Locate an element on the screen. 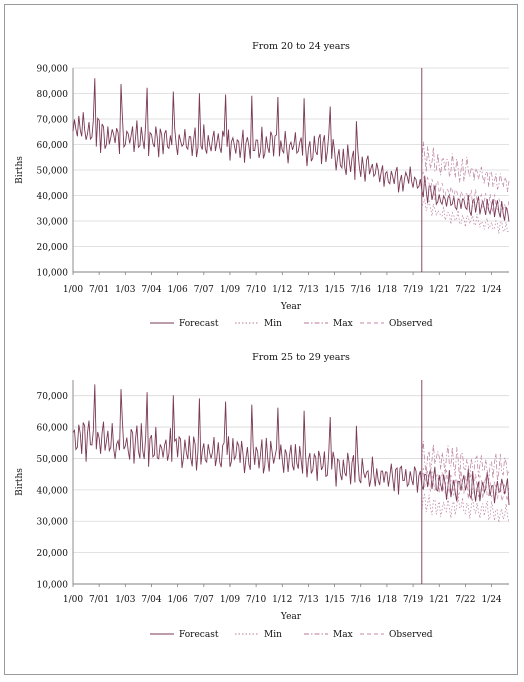 The height and width of the screenshot is (682, 524). chart-title: From 25 to 29 years is located at coordinates (301, 357).